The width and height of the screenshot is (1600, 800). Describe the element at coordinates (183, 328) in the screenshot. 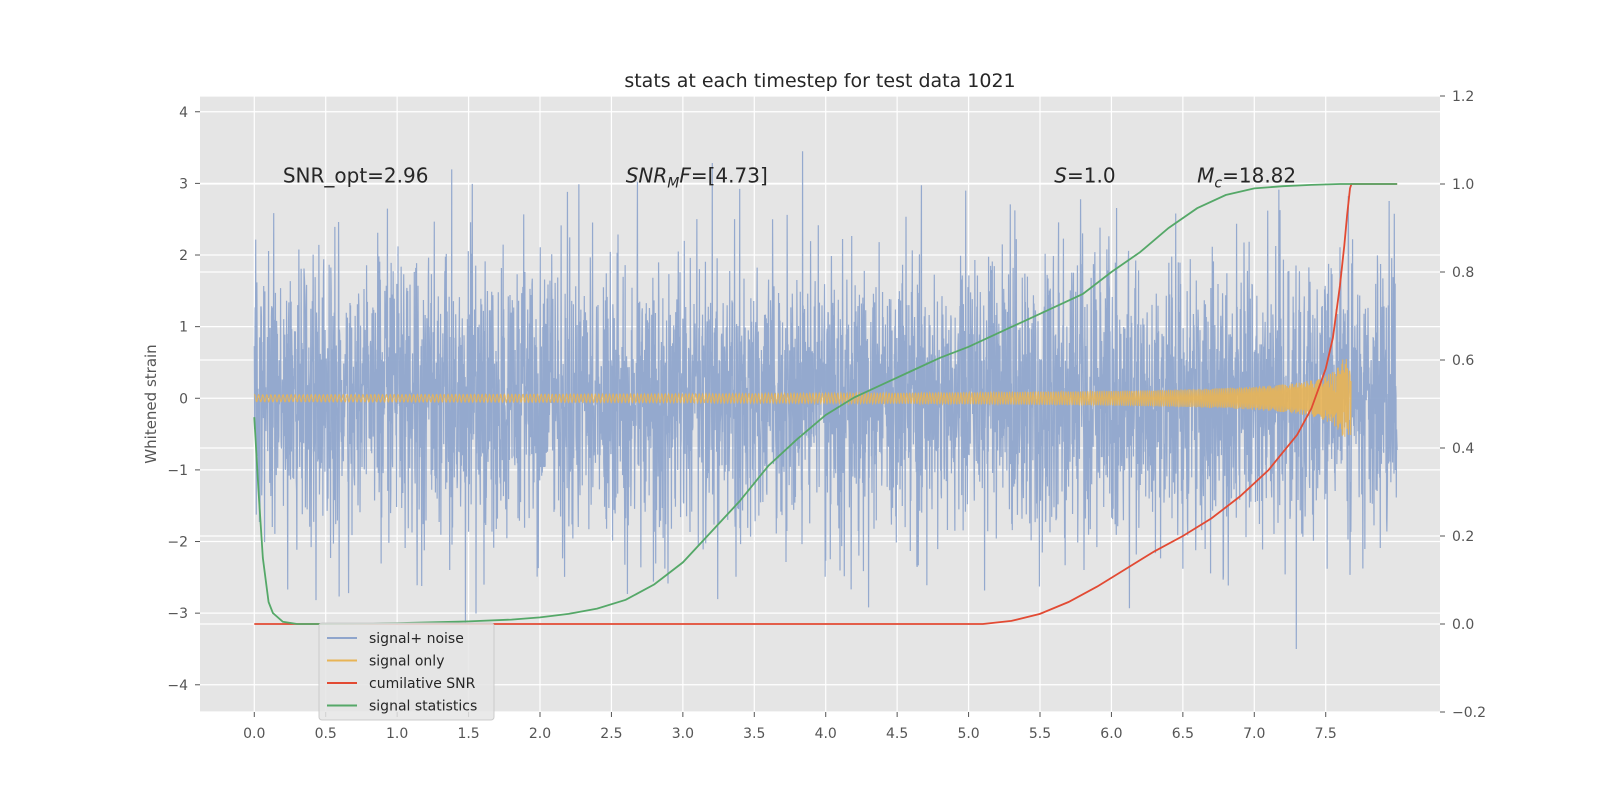

I see `y-tick-label: 1` at that location.